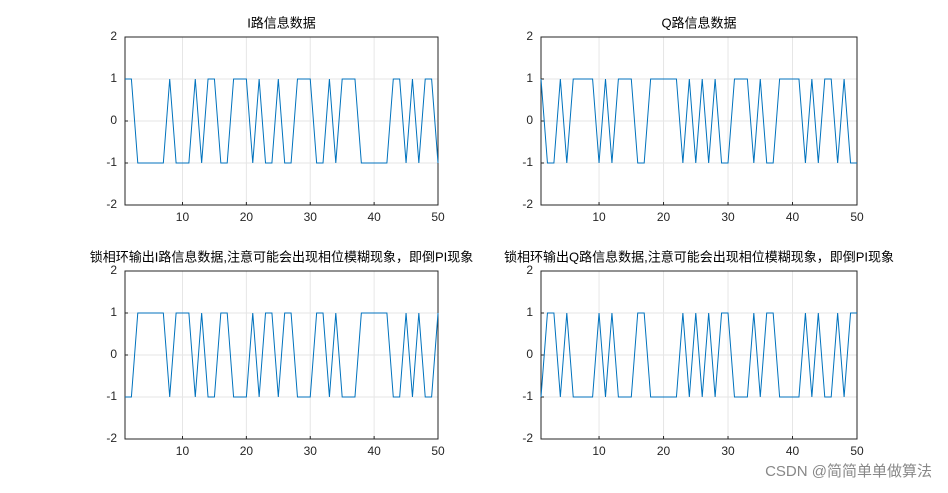  Describe the element at coordinates (281, 22) in the screenshot. I see `chart-title: I路信息数据` at that location.